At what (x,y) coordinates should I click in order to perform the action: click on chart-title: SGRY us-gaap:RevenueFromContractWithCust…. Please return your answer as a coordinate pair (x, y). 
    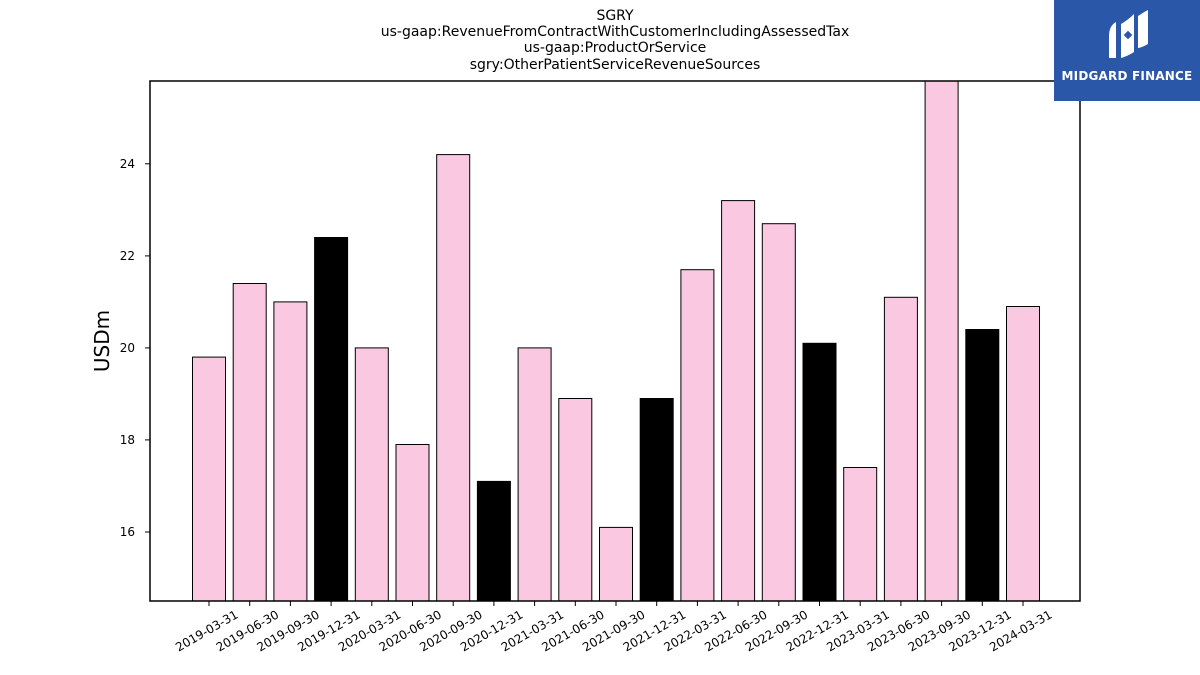
    Looking at the image, I should click on (615, 40).